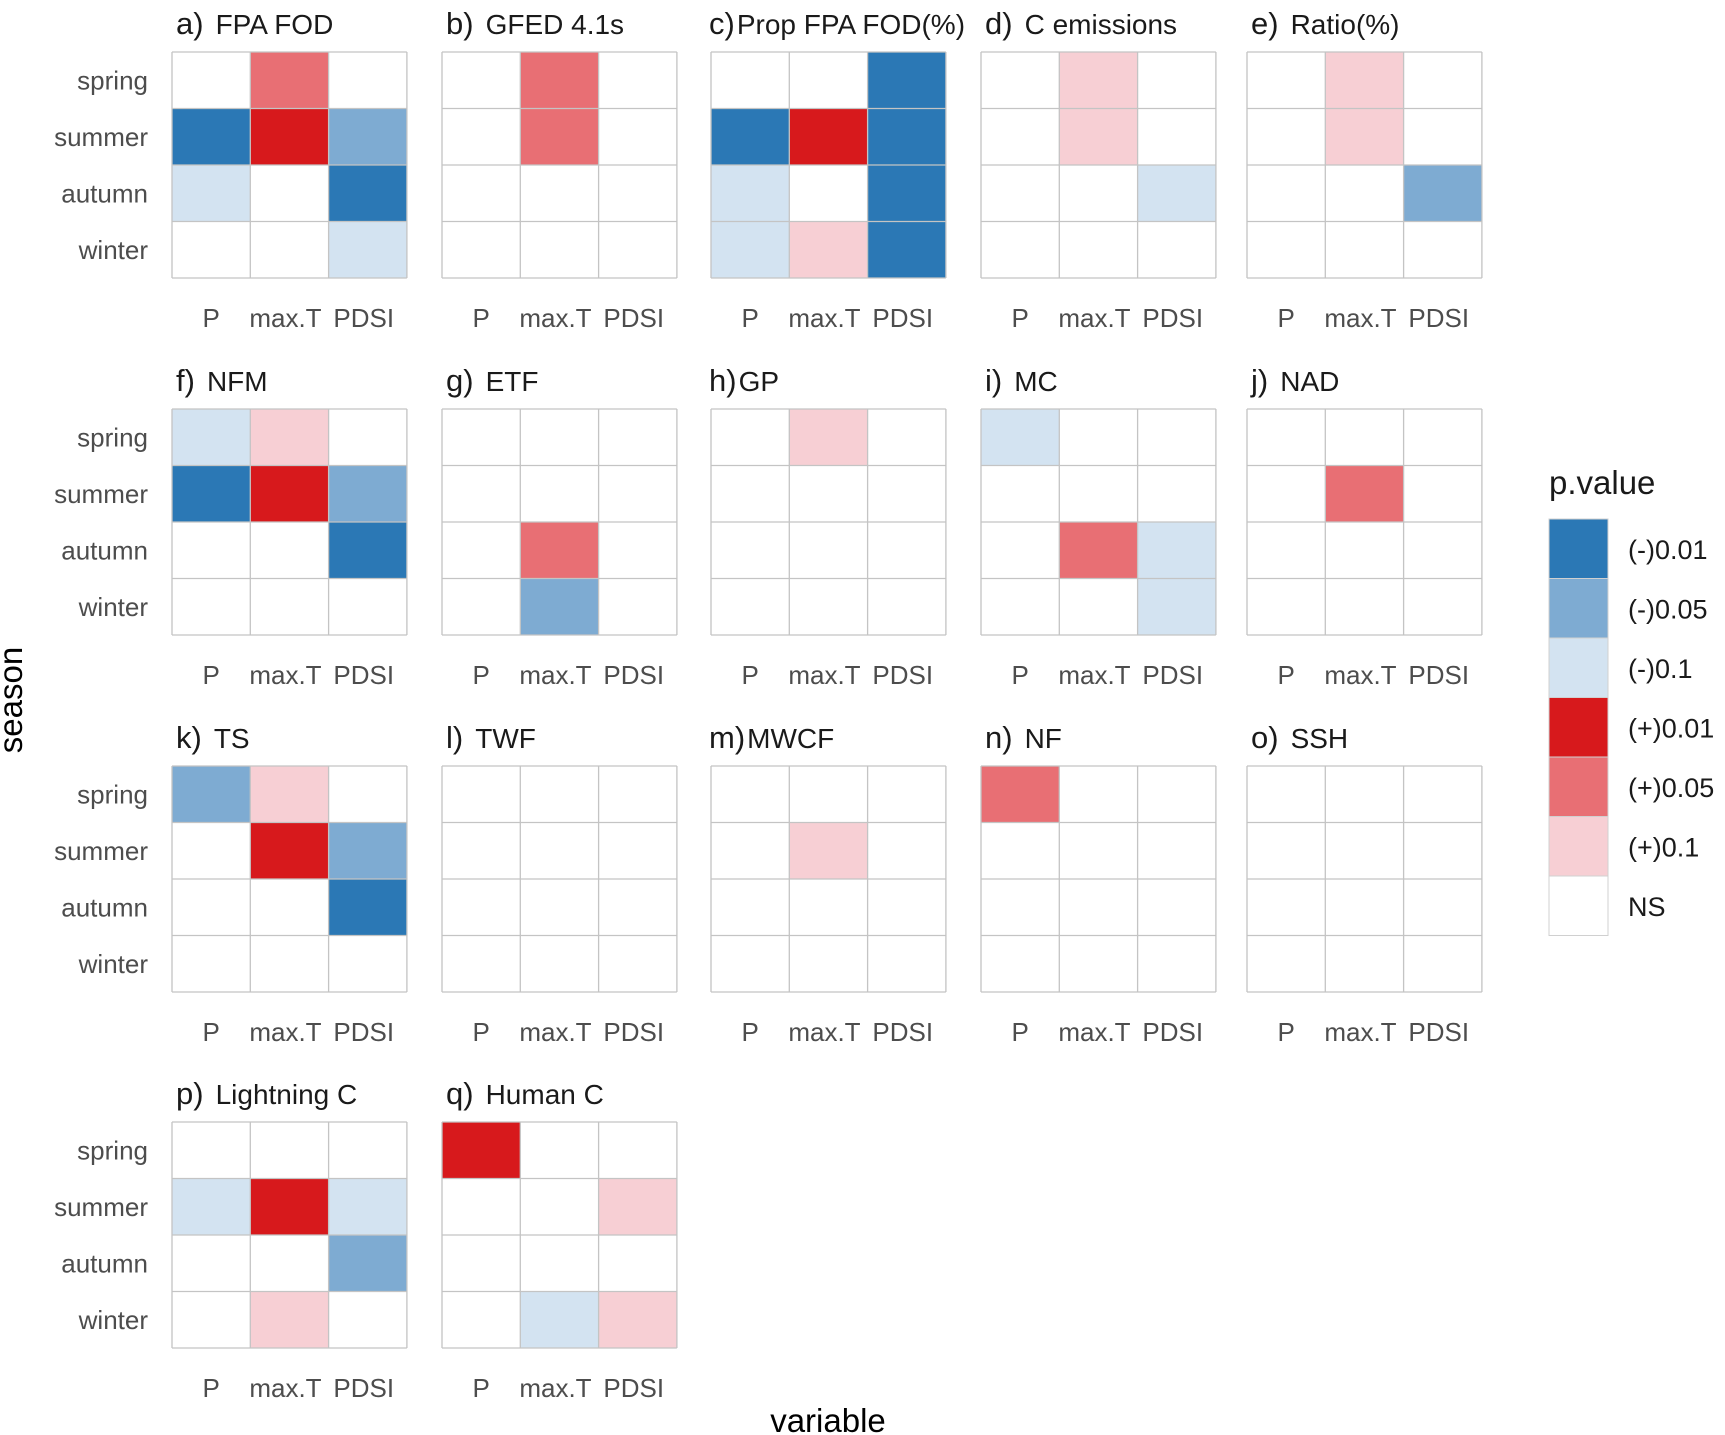  I want to click on panel-tag: p), so click(190, 1093).